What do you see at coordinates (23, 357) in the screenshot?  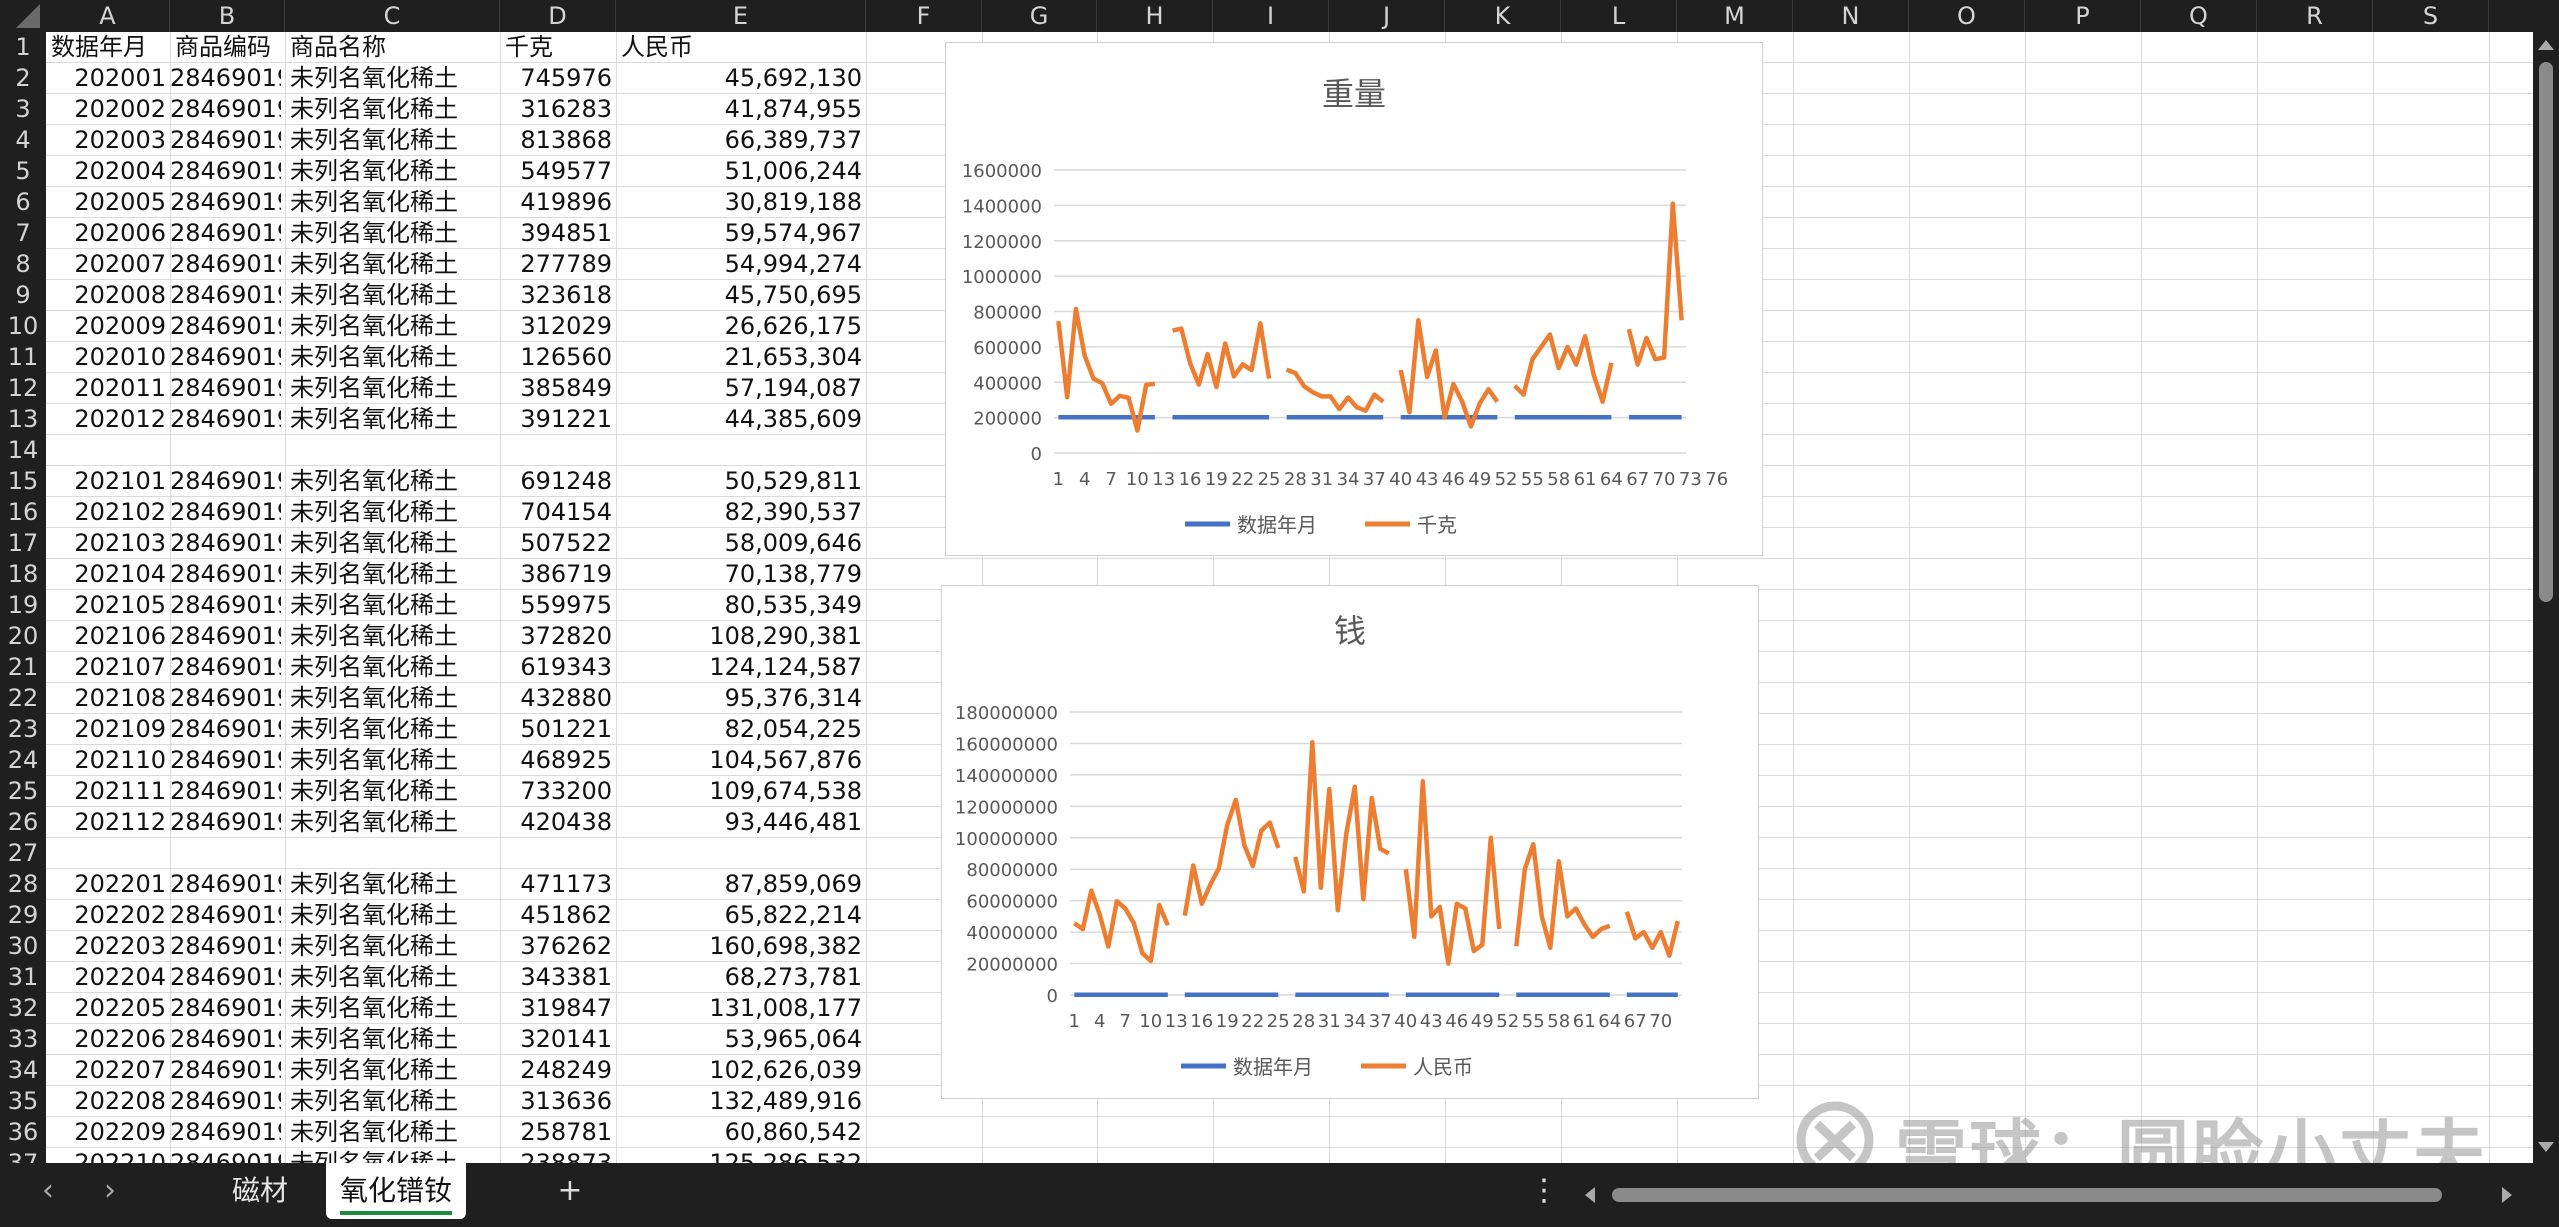 I see `row-header-11: 11` at bounding box center [23, 357].